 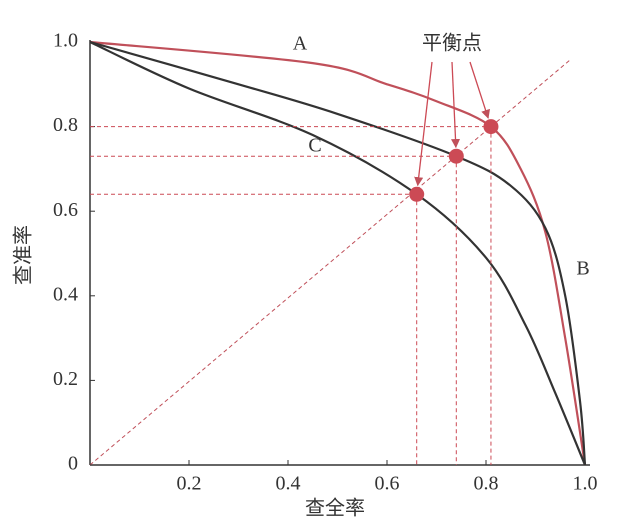 I want to click on y-tick-label: 0.8, so click(x=65, y=125).